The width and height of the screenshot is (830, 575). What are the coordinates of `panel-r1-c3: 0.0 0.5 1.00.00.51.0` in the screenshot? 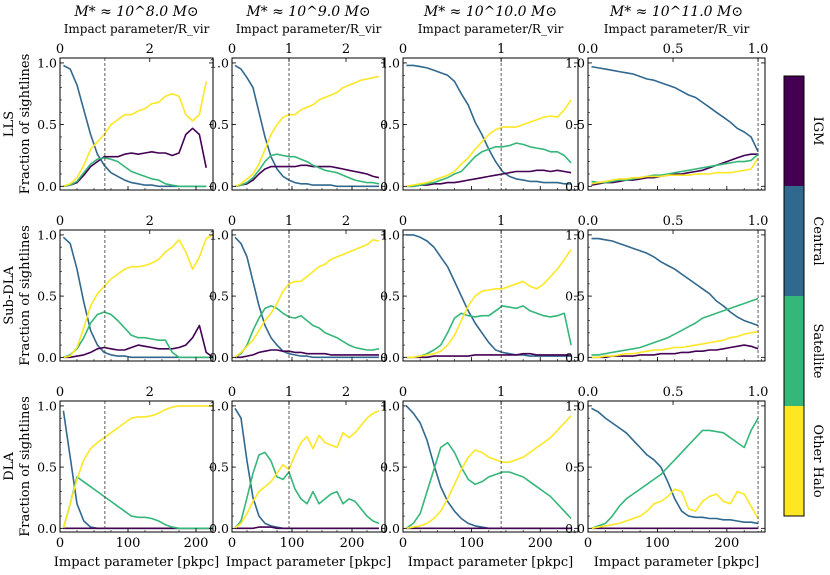 It's located at (666, 289).